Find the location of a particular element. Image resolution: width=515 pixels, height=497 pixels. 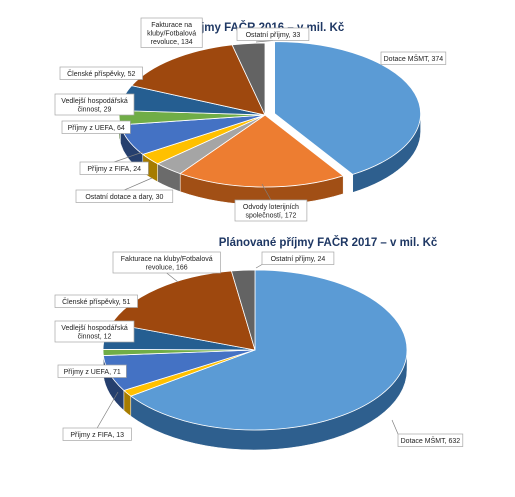

slice-label-text: Fakturace na kluby/Fotbalová is located at coordinates (167, 259).